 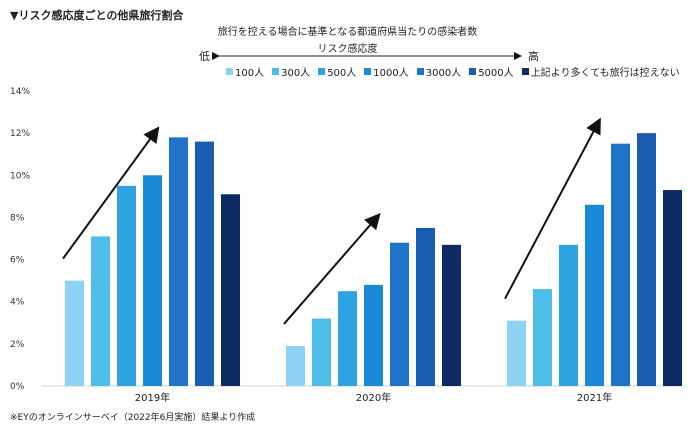 I want to click on y-tick-label: 14%, so click(x=20, y=92).